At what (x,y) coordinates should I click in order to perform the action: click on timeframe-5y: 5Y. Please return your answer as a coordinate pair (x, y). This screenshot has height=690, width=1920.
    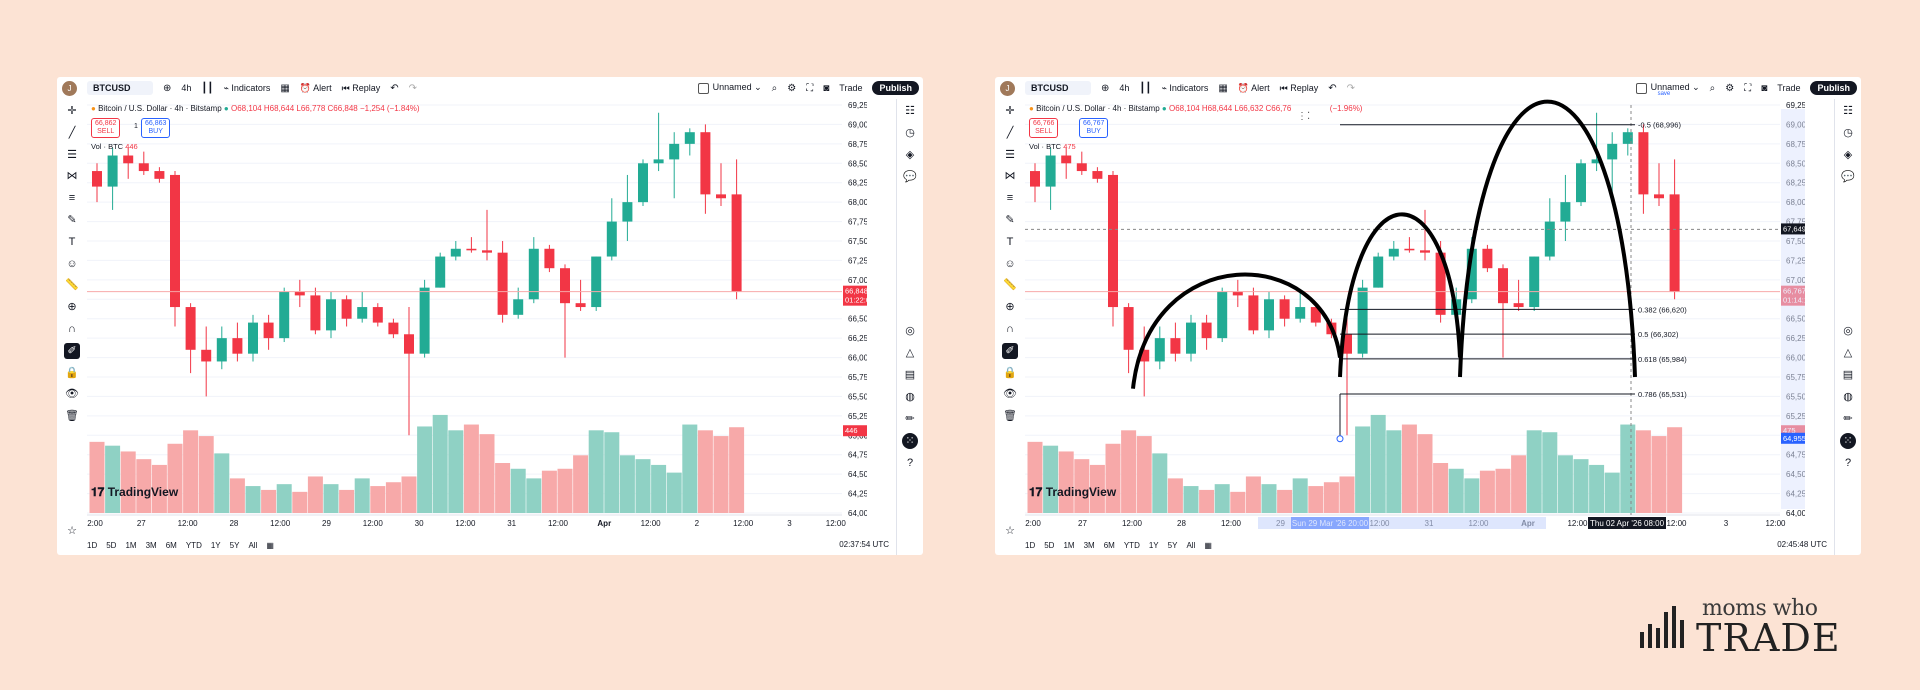
    Looking at the image, I should click on (234, 545).